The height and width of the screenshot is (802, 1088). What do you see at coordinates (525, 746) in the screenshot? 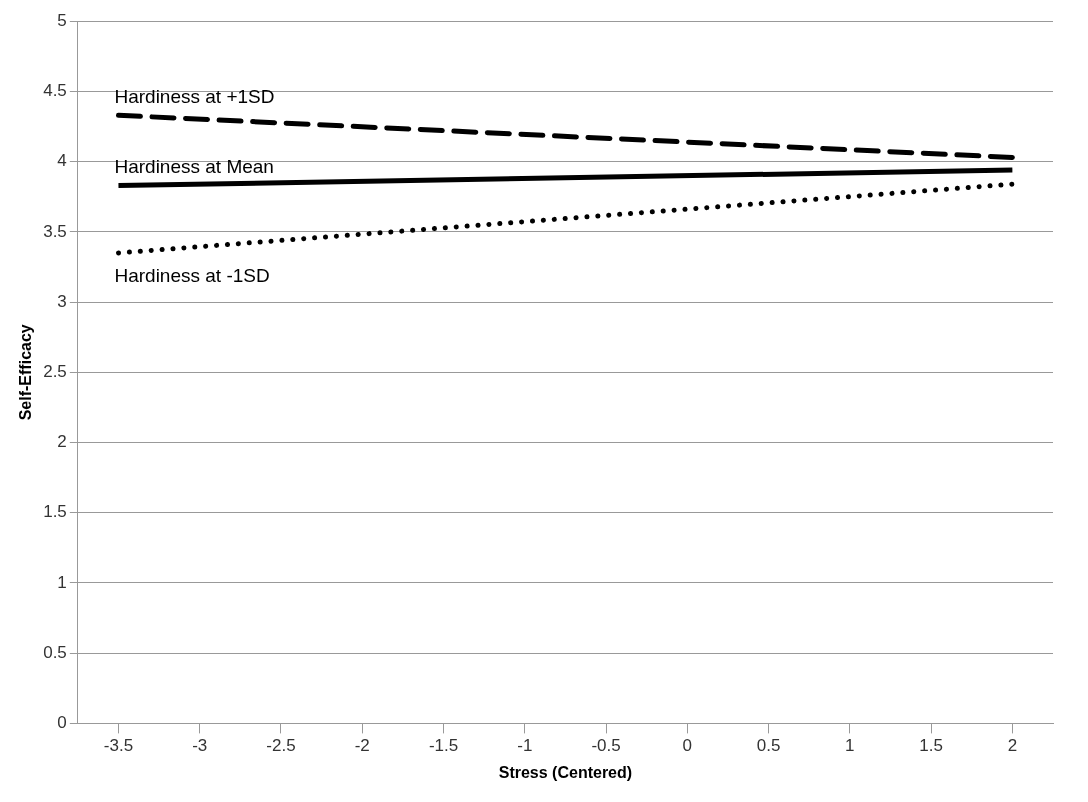
I see `x-tick-label: -1` at bounding box center [525, 746].